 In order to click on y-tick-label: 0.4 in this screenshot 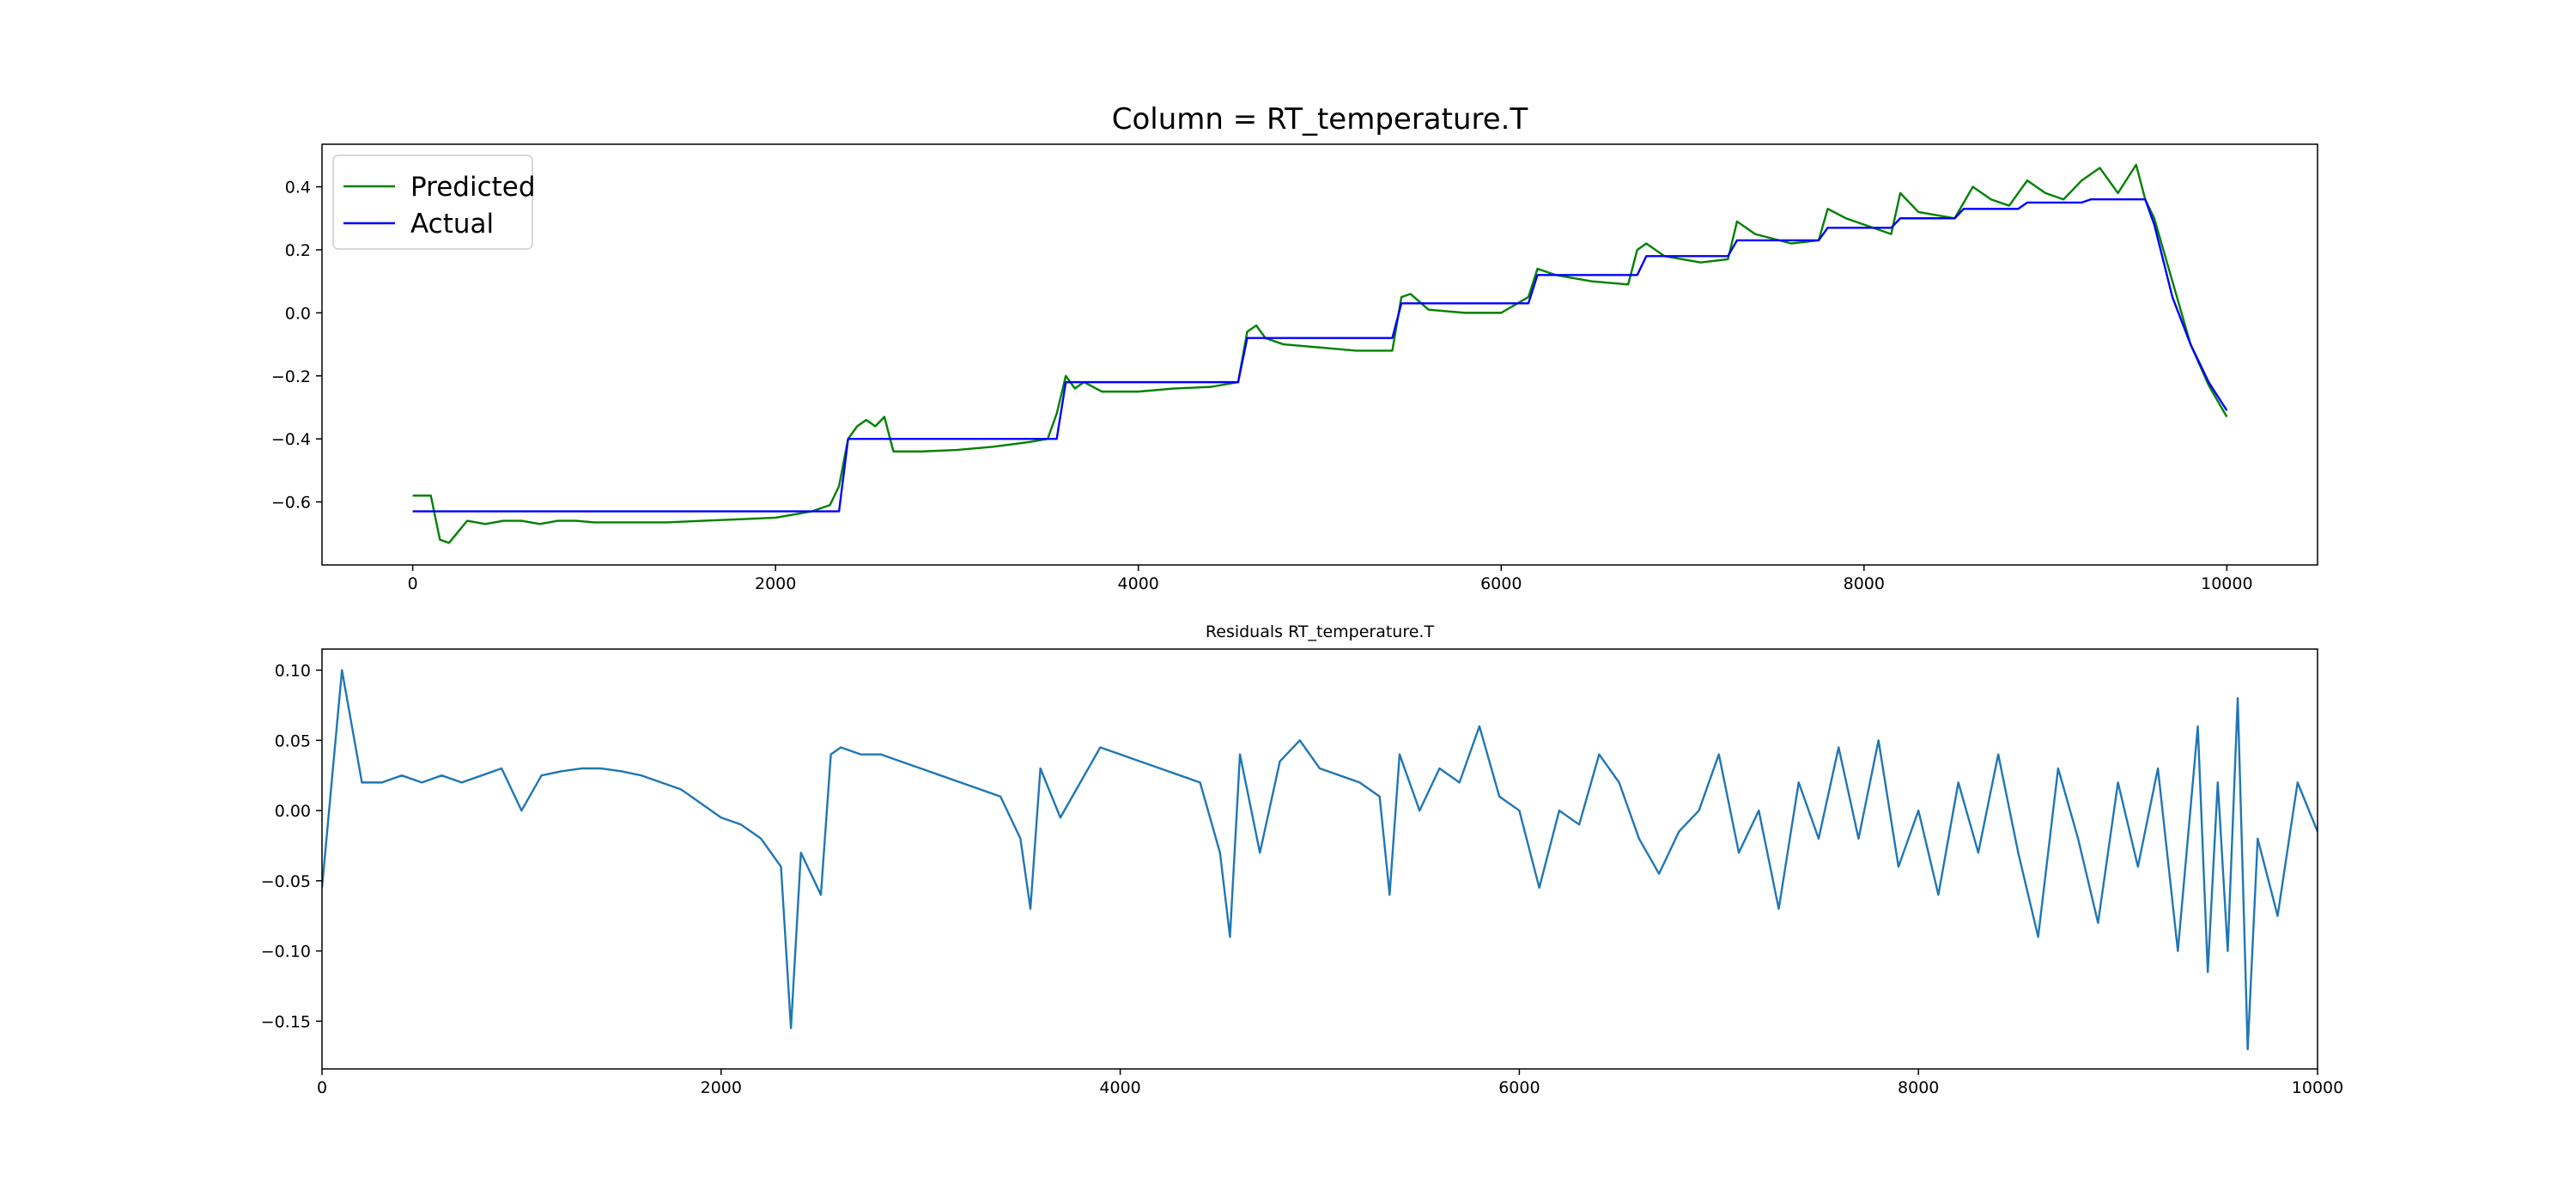, I will do `click(298, 188)`.